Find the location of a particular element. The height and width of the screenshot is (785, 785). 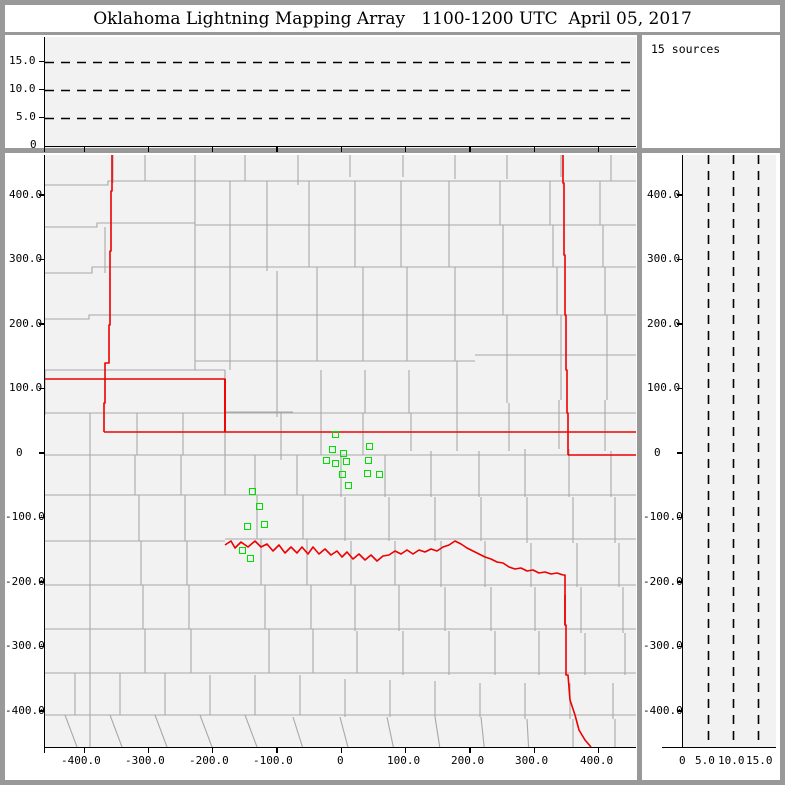

ytick-label-0: 0 is located at coordinates (33, 144).